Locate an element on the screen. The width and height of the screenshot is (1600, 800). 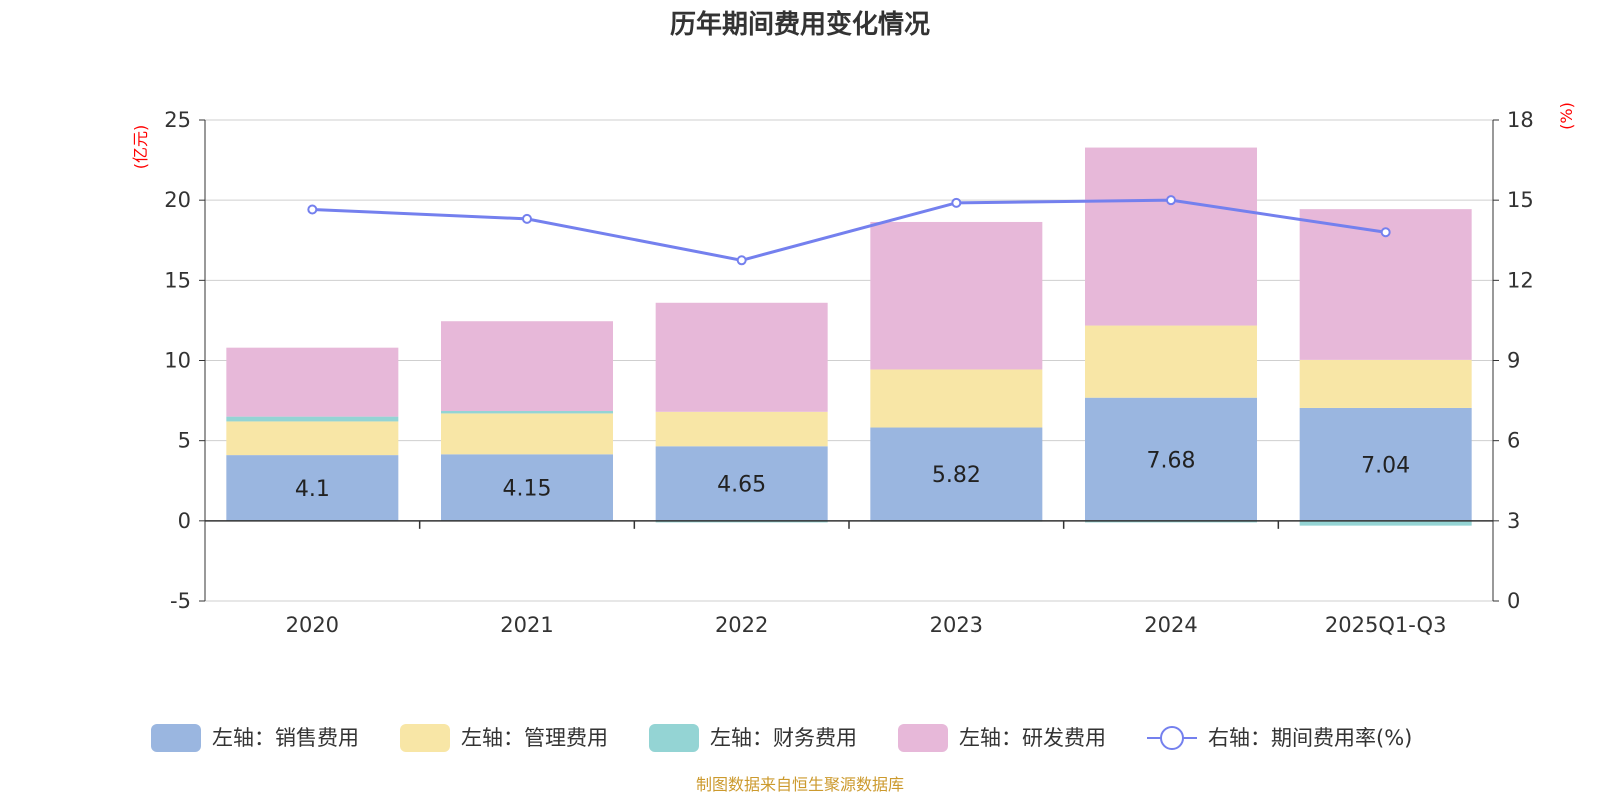
bar-segment-3-2024 is located at coordinates (1171, 521).